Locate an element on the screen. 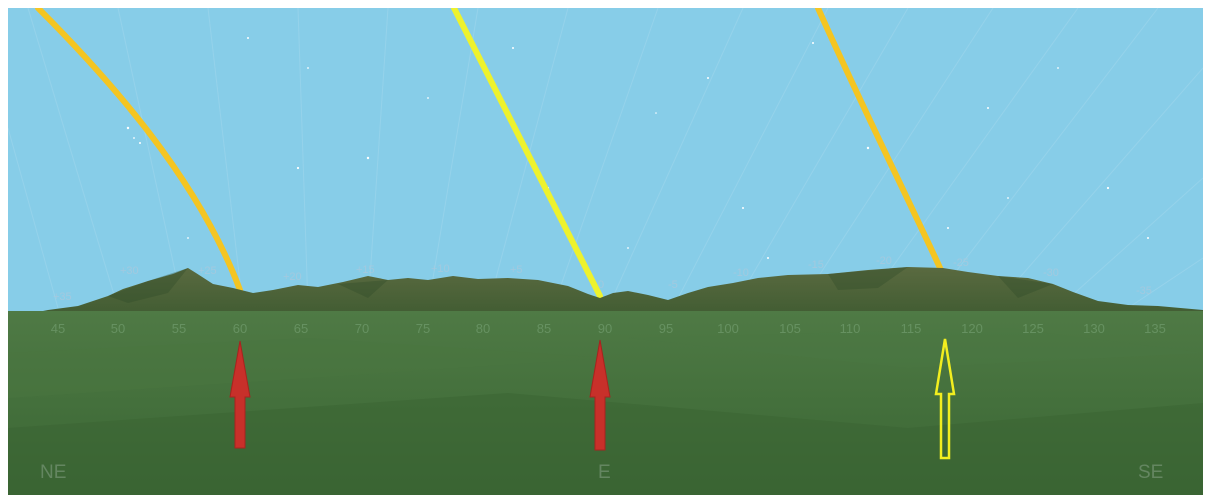  dec-label: +10 is located at coordinates (440, 269).